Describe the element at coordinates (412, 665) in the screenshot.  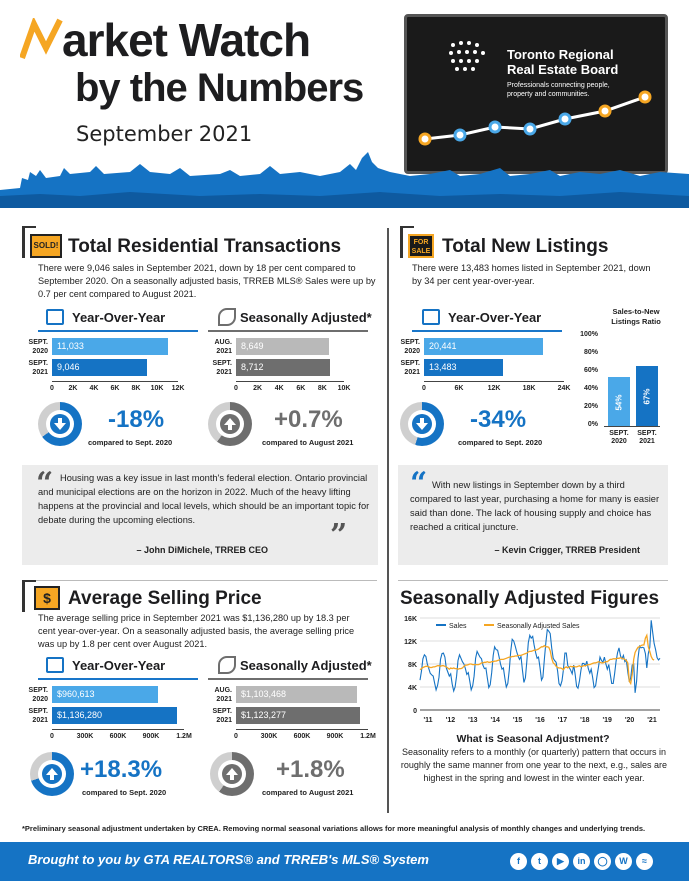
I see `y-tick-label: 8K` at that location.